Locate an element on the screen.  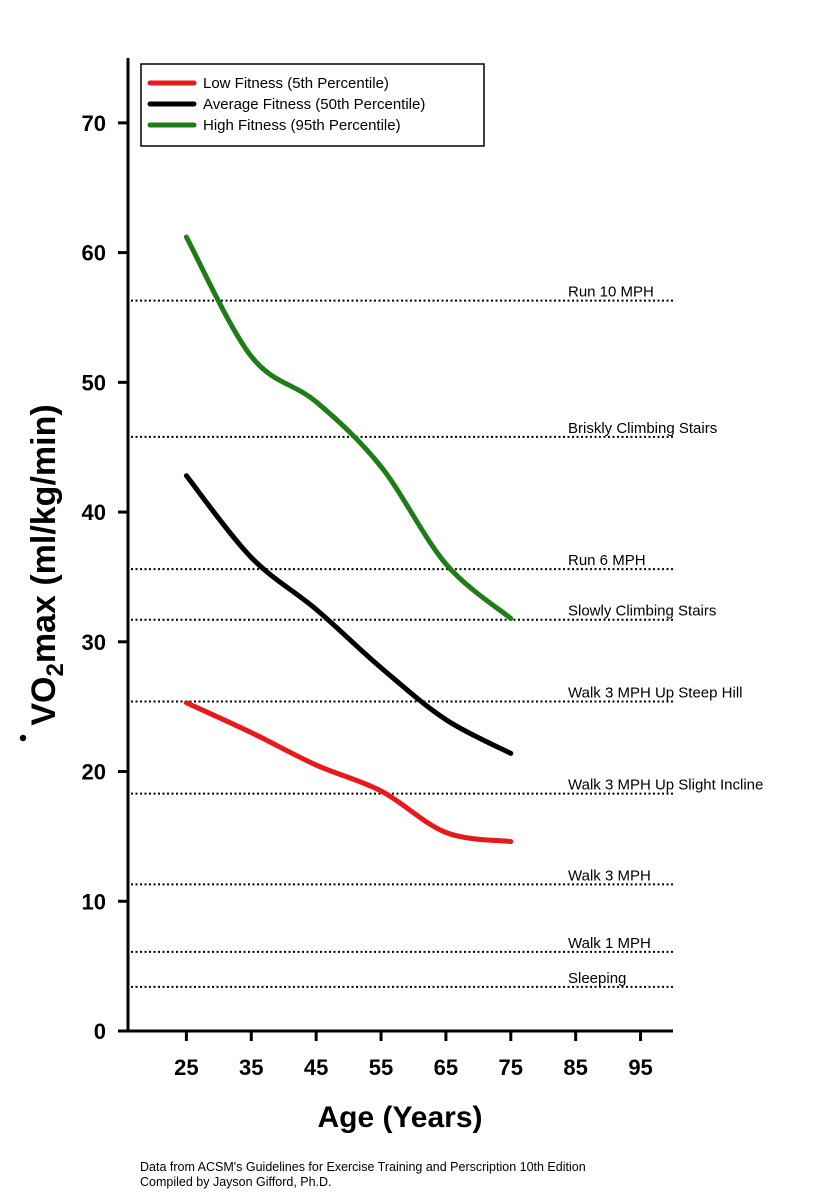
x-axis-title: Age (Years) is located at coordinates (399, 1117).